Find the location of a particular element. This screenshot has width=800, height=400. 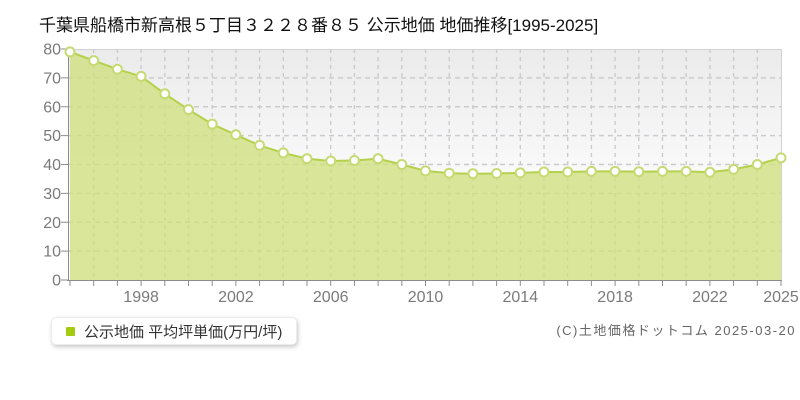

y-tick-label: 30 is located at coordinates (52, 194).